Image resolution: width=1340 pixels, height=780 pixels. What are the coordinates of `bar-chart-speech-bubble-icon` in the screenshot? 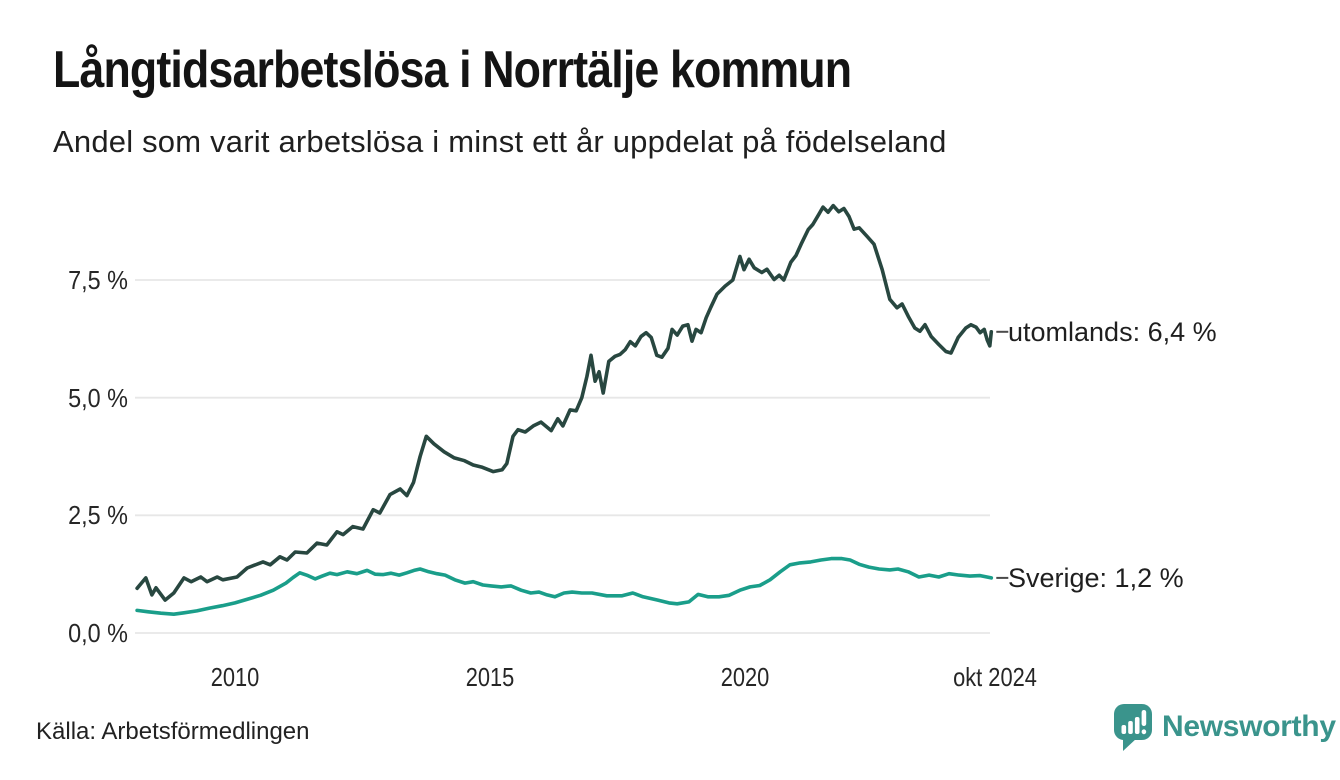 It's located at (1133, 727).